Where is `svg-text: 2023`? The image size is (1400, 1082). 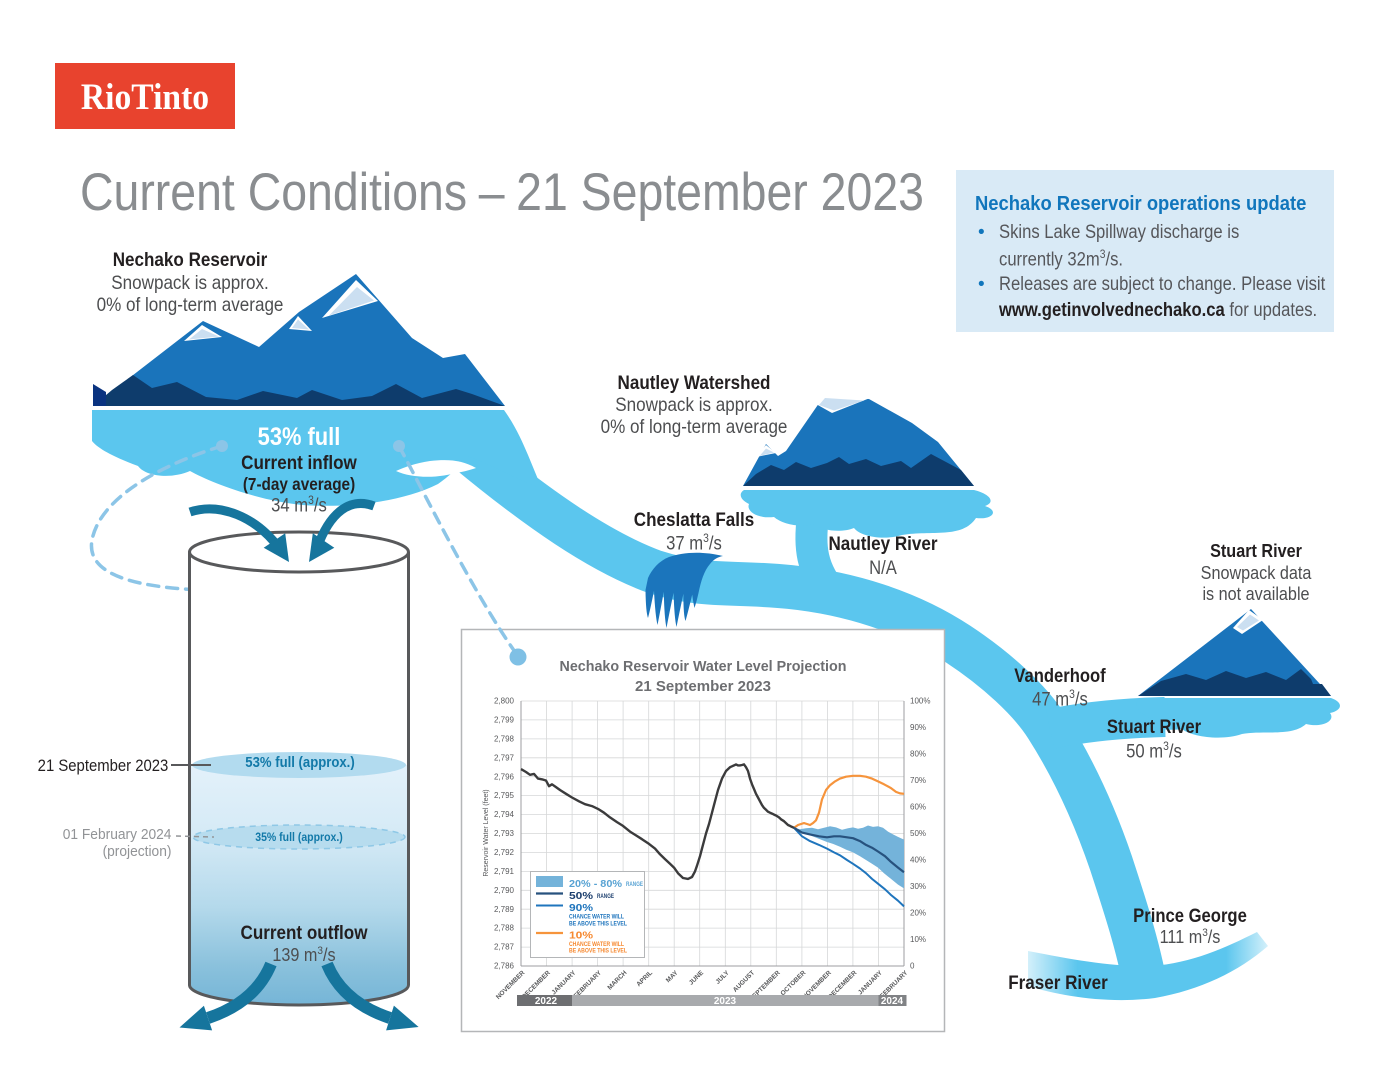
svg-text: 2023 is located at coordinates (725, 1001).